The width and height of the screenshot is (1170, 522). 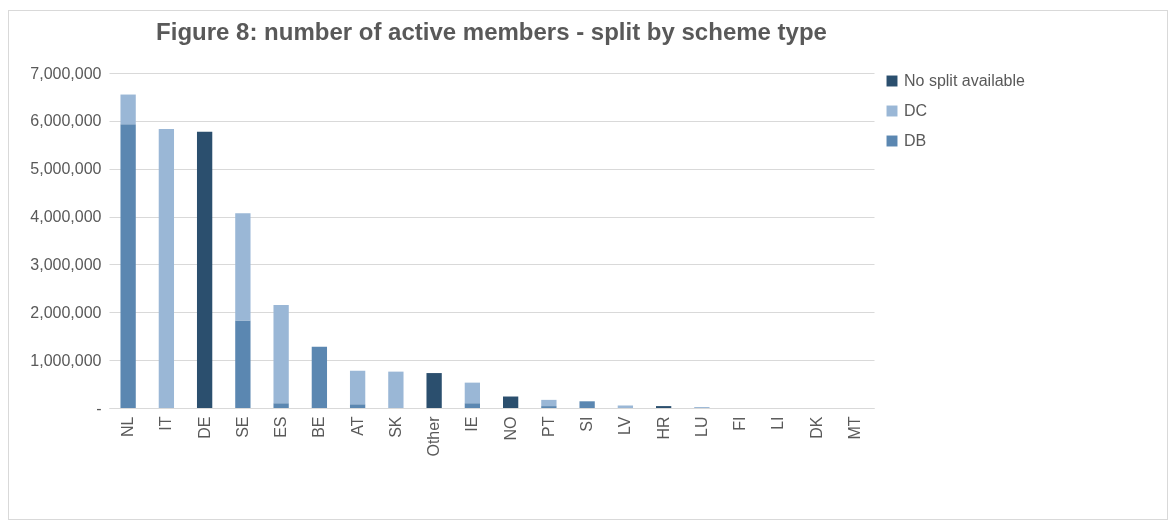 I want to click on y-tick-label: 4,000,000, so click(x=66, y=217).